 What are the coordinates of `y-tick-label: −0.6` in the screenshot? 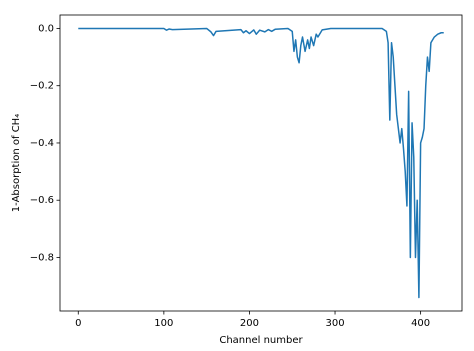 It's located at (42, 200).